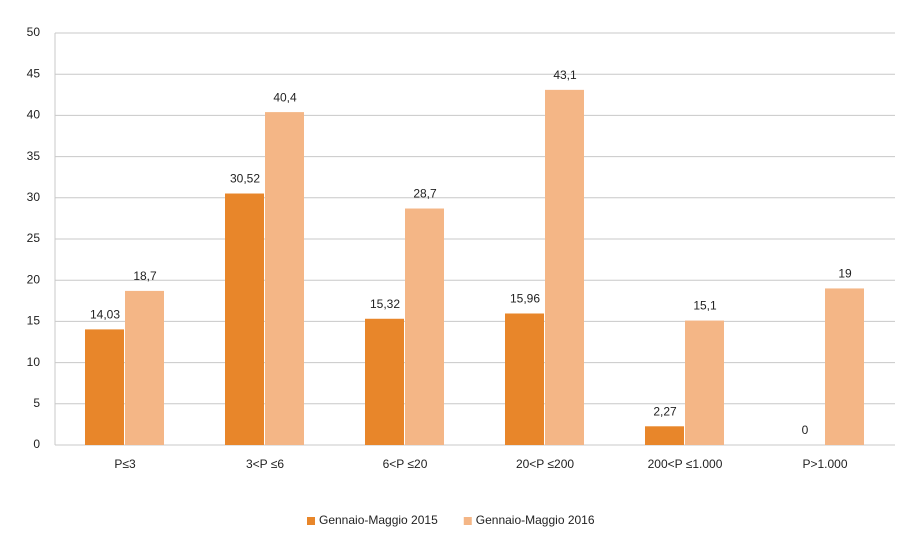 This screenshot has height=535, width=904. I want to click on x-tick-label: P>1.000, so click(824, 464).